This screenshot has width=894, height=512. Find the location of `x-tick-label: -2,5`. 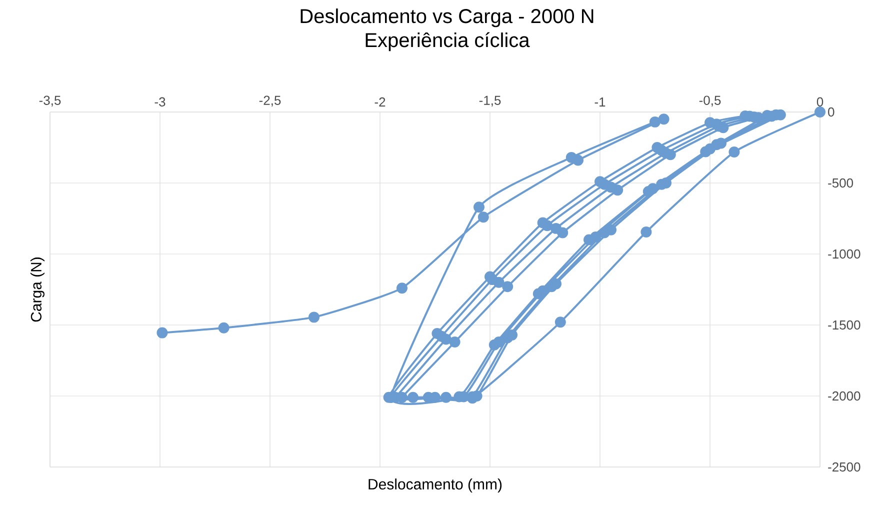

x-tick-label: -2,5 is located at coordinates (270, 101).